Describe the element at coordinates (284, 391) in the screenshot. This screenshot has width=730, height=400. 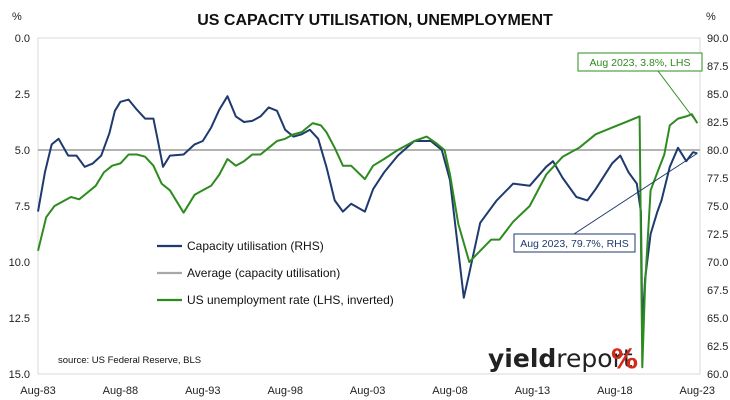
I see `x-tick-label: Aug-98` at that location.